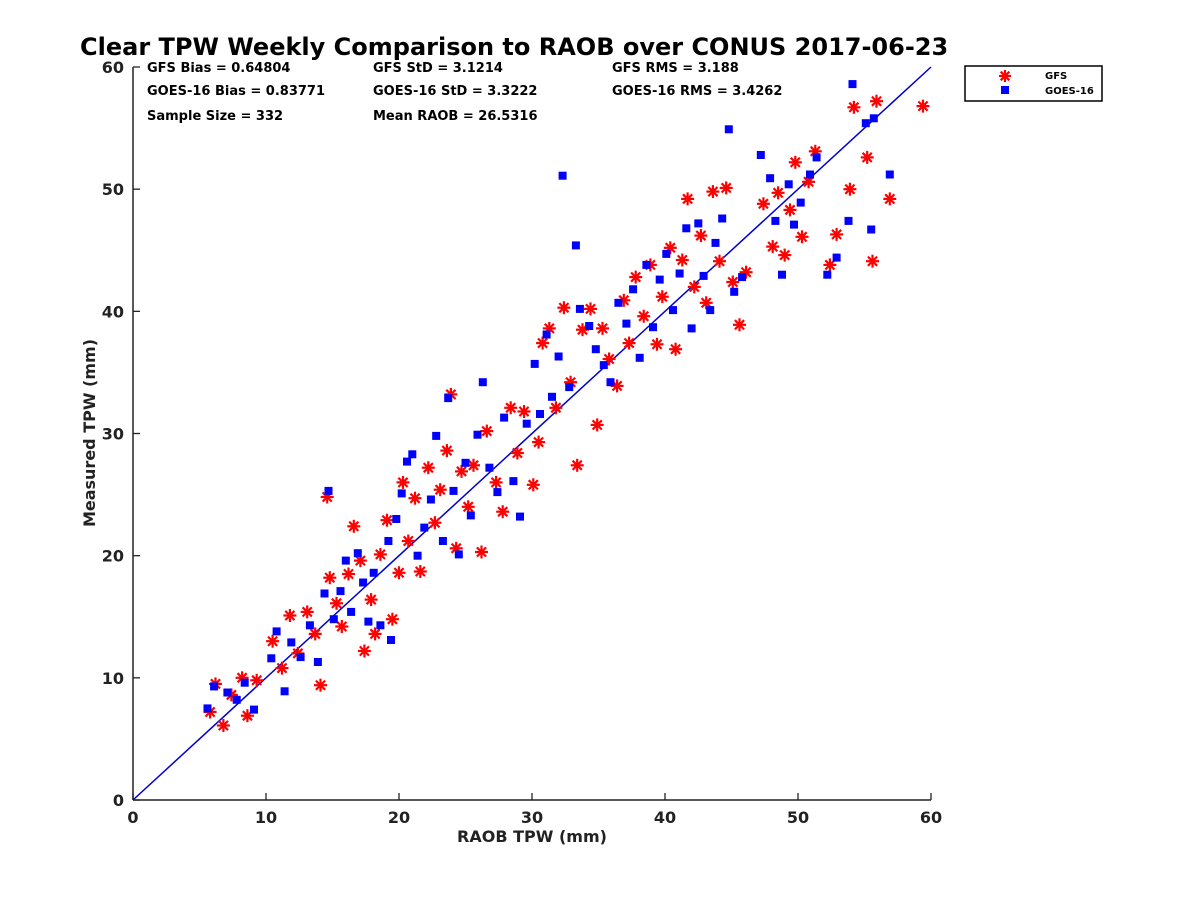 The width and height of the screenshot is (1200, 900). Describe the element at coordinates (1033, 83) in the screenshot. I see `legend: GFS GOES-16` at that location.